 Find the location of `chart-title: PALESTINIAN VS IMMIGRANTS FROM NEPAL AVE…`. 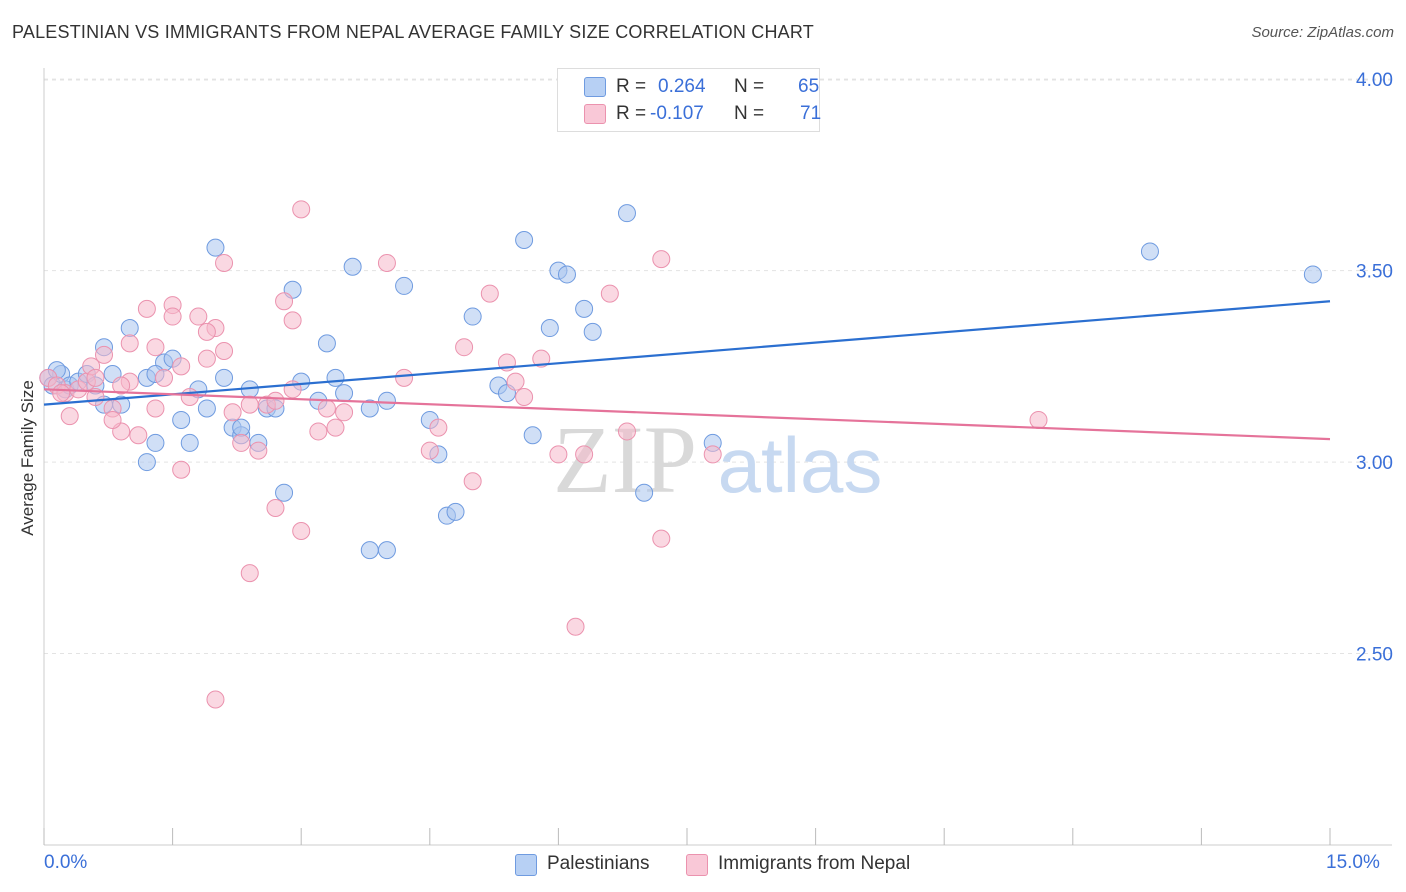

chart-title: PALESTINIAN VS IMMIGRANTS FROM NEPAL AVE… is located at coordinates (413, 32).